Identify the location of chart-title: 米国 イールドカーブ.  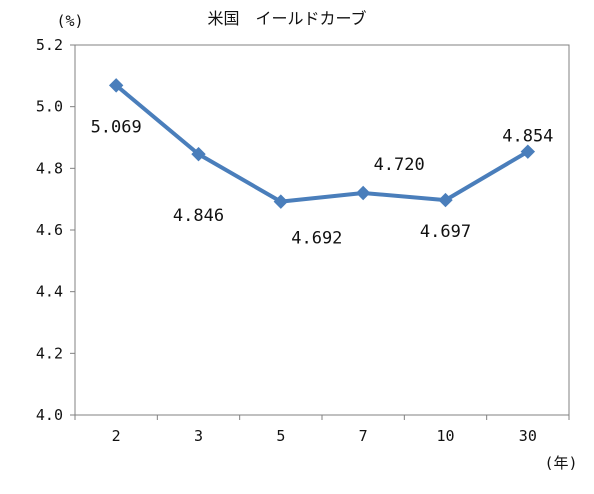
(286, 18).